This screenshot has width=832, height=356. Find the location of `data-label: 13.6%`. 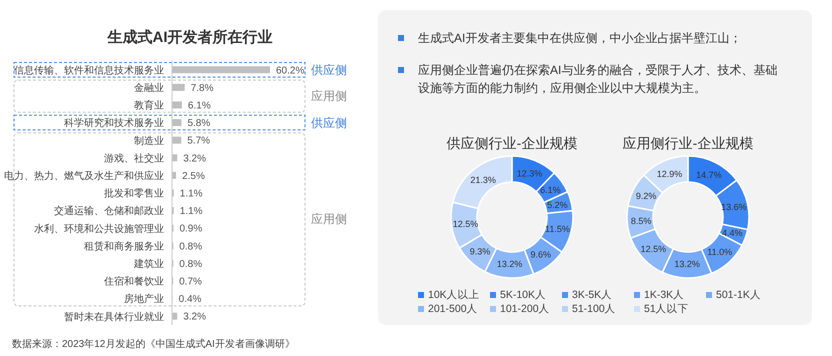

data-label: 13.6% is located at coordinates (734, 207).